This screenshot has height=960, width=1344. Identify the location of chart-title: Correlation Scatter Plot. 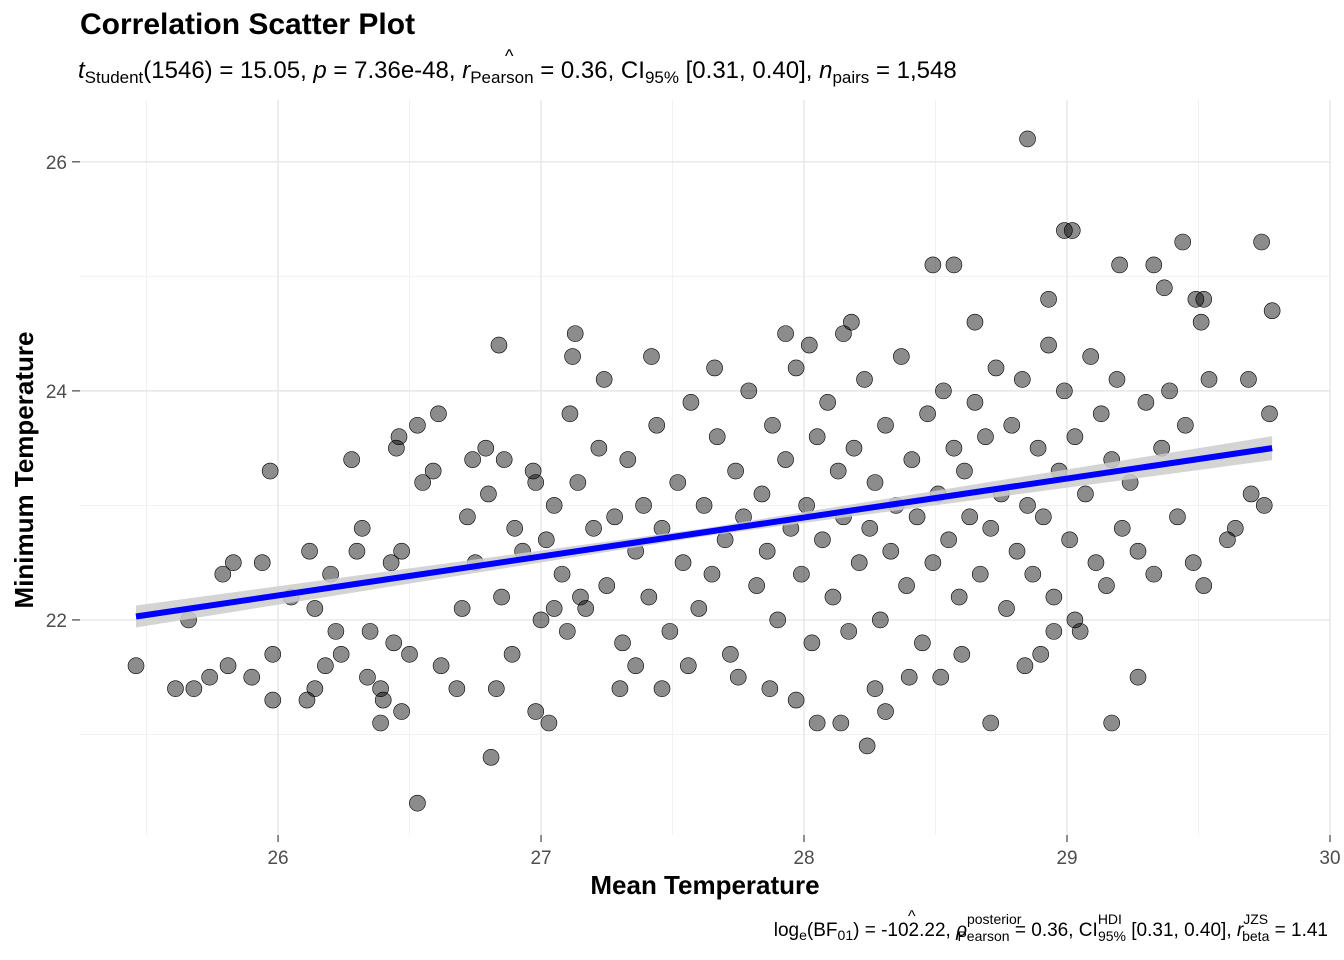
(247, 24).